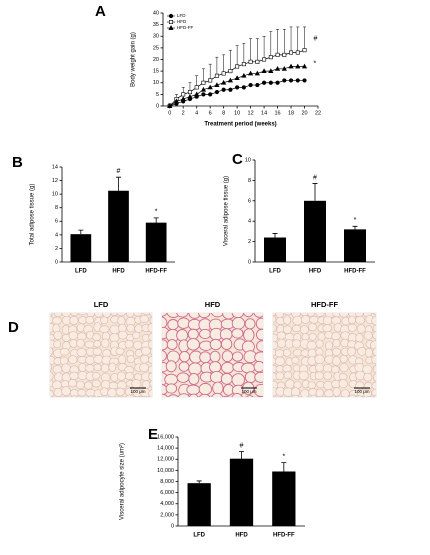 The image size is (430, 555). What do you see at coordinates (156, 13) in the screenshot?
I see `y-tick-label: 40` at bounding box center [156, 13].